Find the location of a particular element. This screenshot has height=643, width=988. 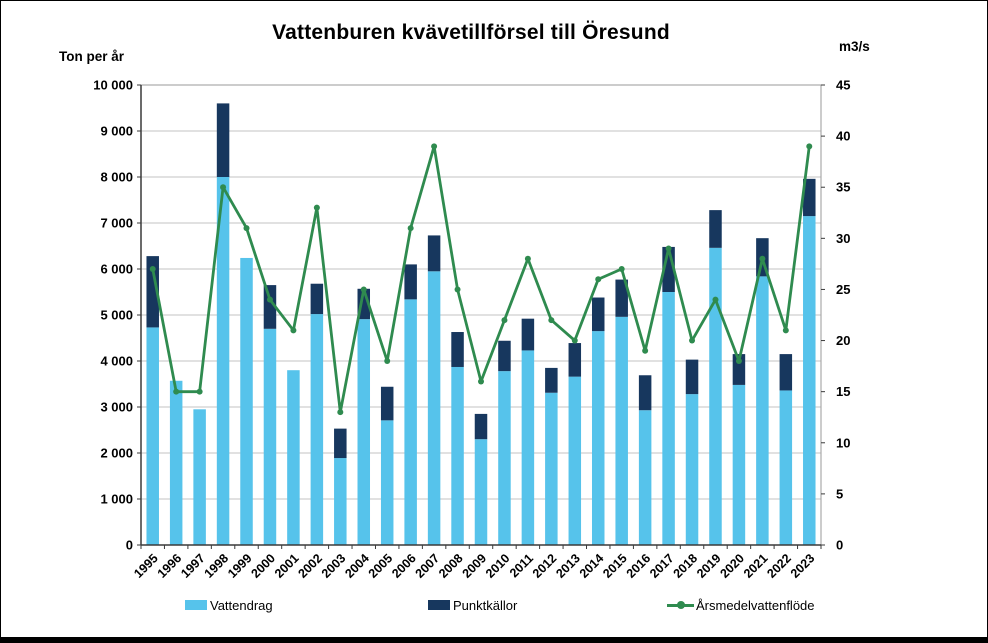

y-tick-label-left: 9 000 is located at coordinates (116, 131).